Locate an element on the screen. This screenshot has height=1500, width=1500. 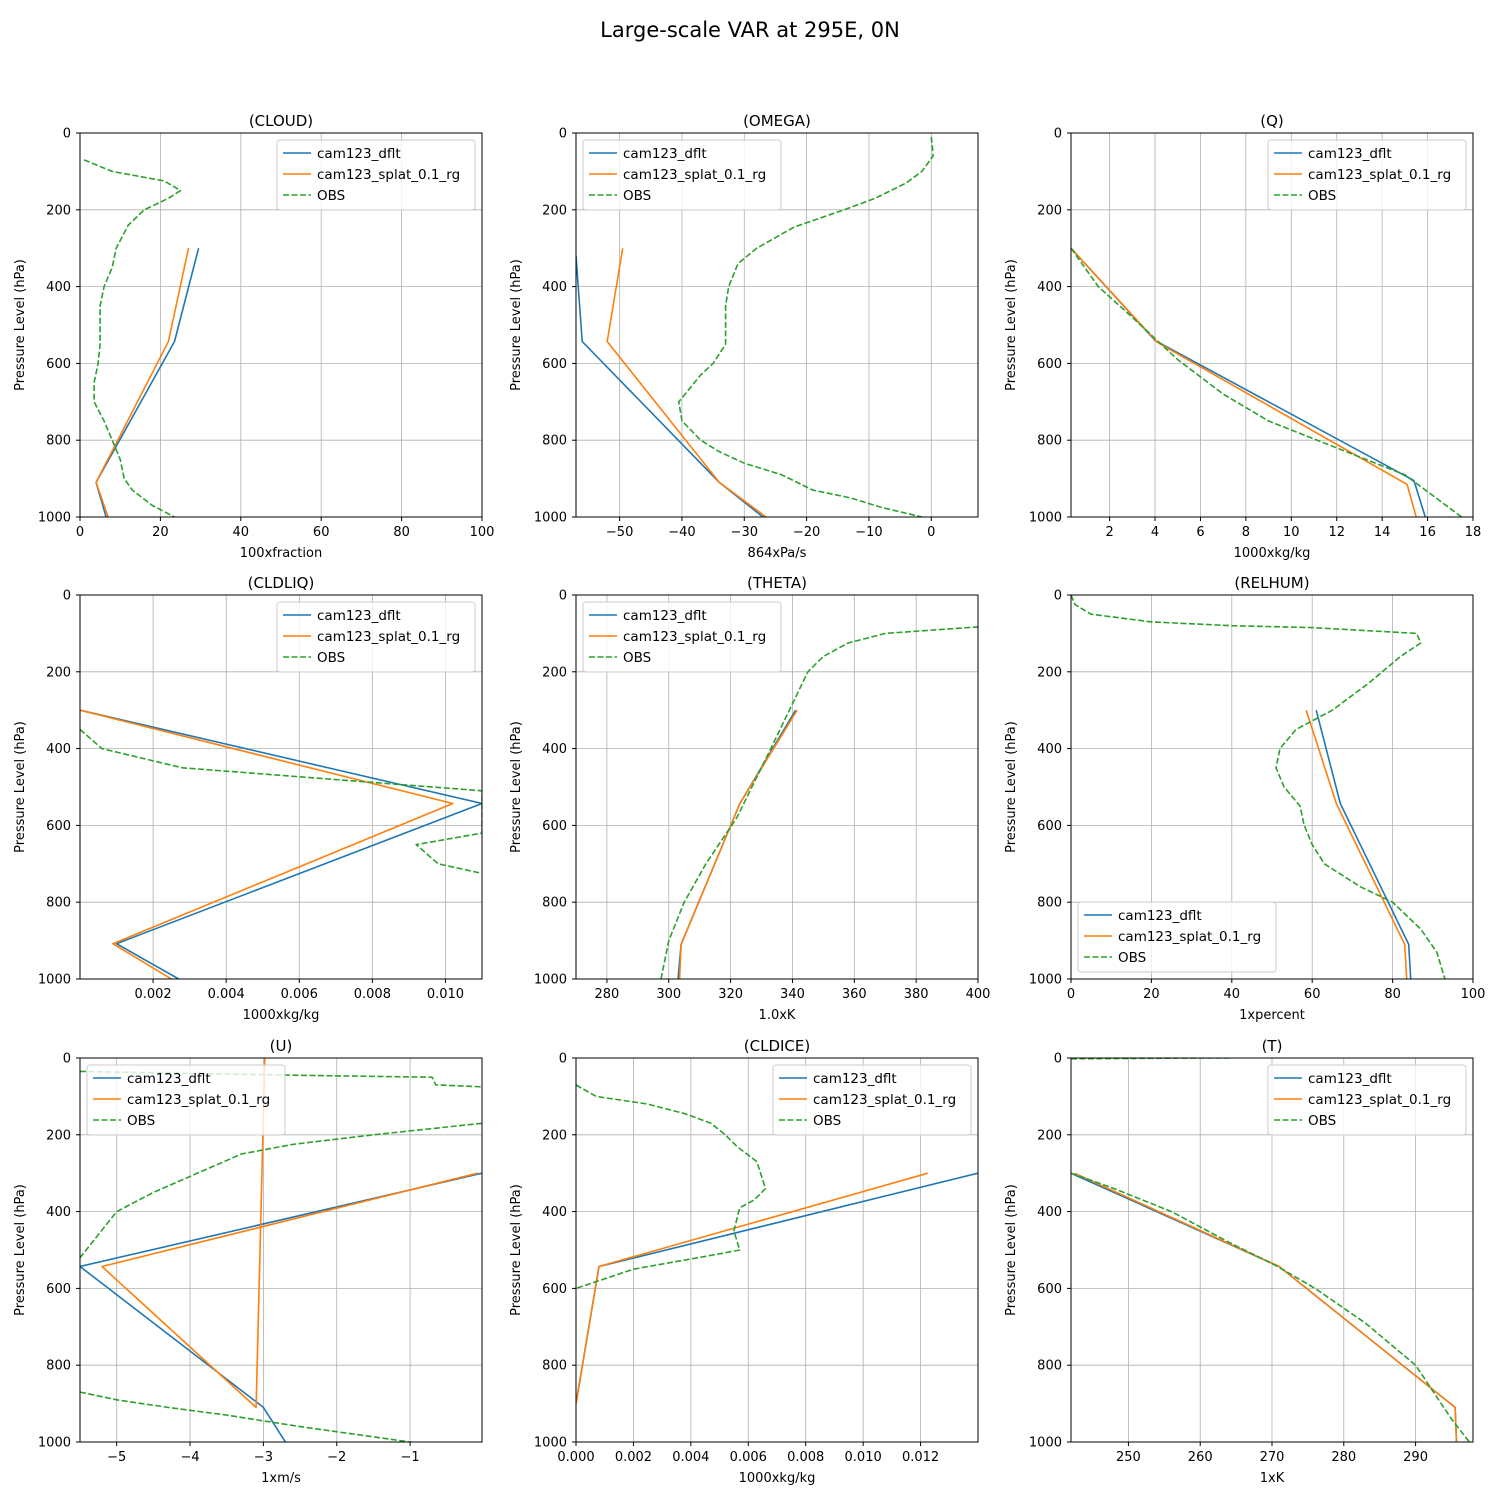
x-tick-label: 250 is located at coordinates (1128, 1457).